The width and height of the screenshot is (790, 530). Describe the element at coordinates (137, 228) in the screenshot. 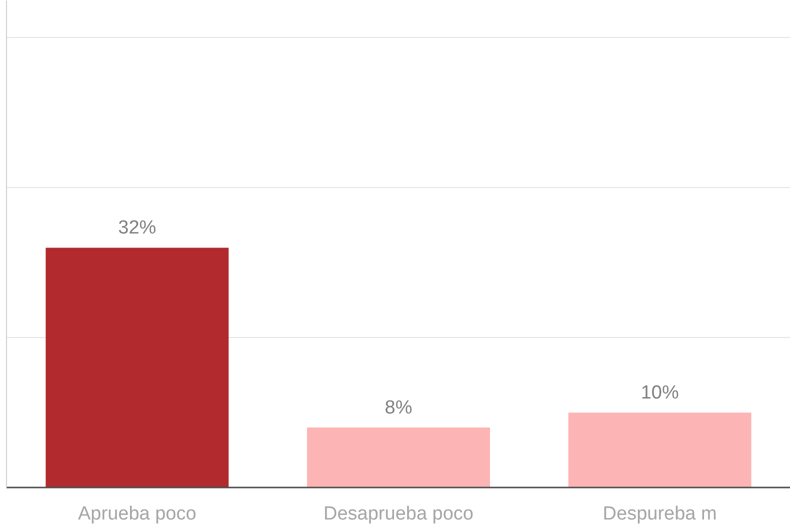

I see `data-label: 32%` at that location.